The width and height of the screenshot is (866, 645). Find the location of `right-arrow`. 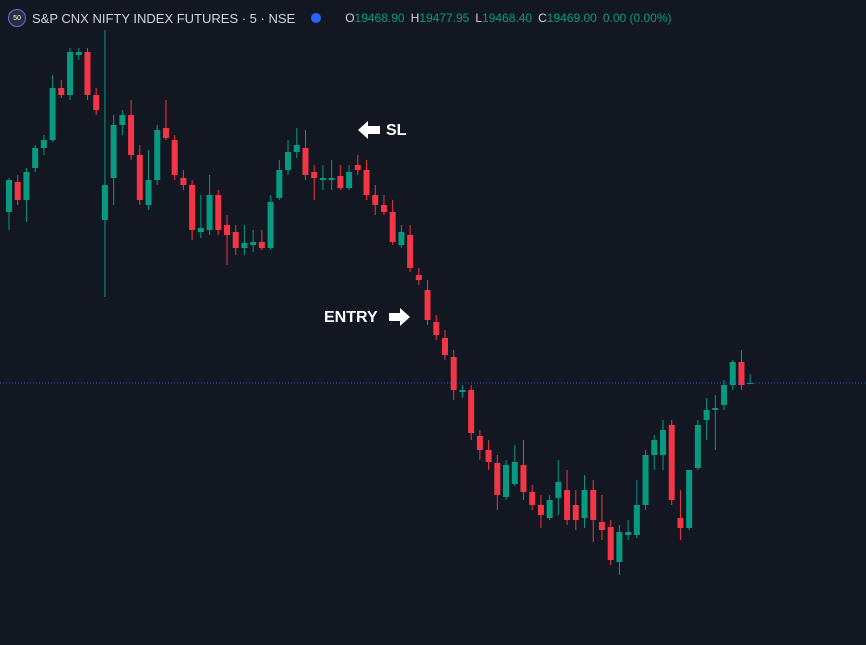

right-arrow is located at coordinates (399, 317).